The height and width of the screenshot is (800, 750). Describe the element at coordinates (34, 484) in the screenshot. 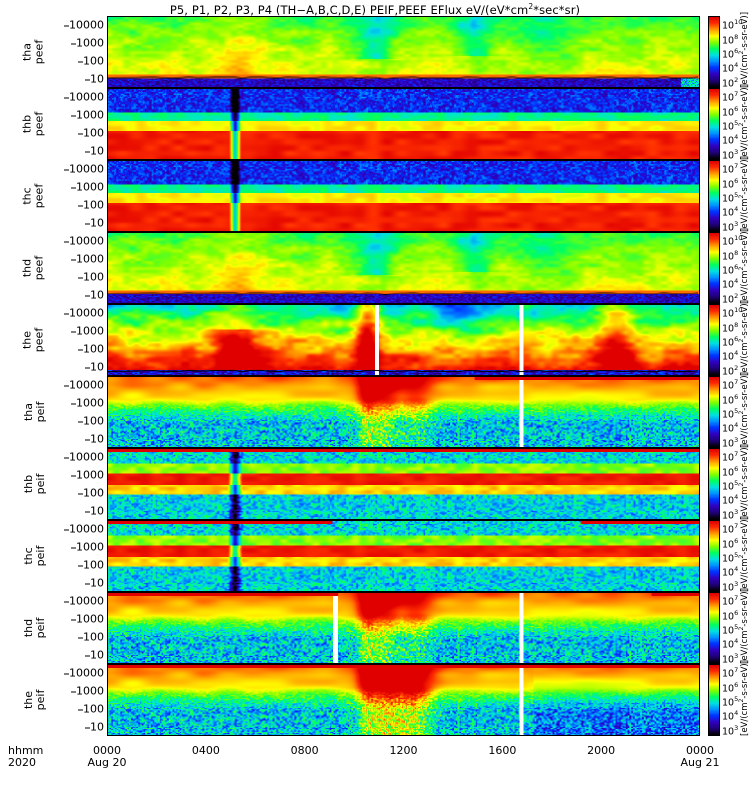

I see `panel-label: thb peif` at that location.